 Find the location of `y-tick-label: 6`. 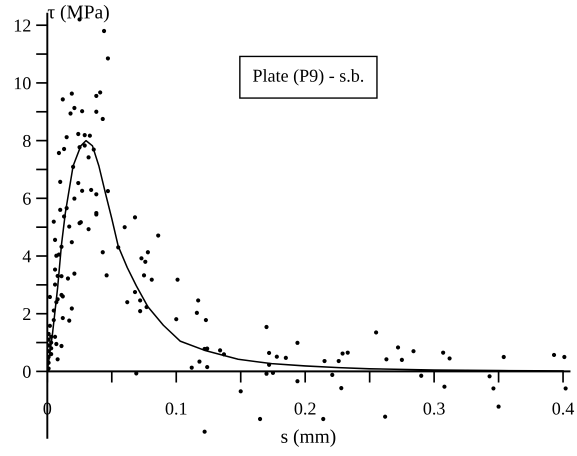

y-tick-label: 6 is located at coordinates (27, 198).